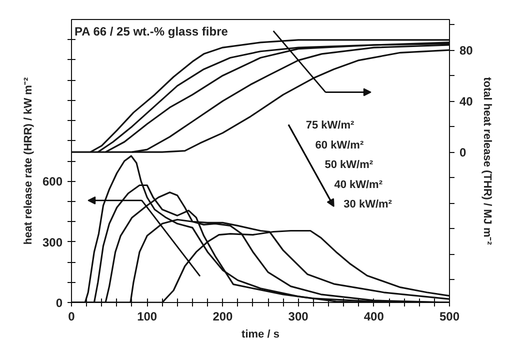  What do you see at coordinates (223, 317) in the screenshot?
I see `x-tick-label: 200` at bounding box center [223, 317].